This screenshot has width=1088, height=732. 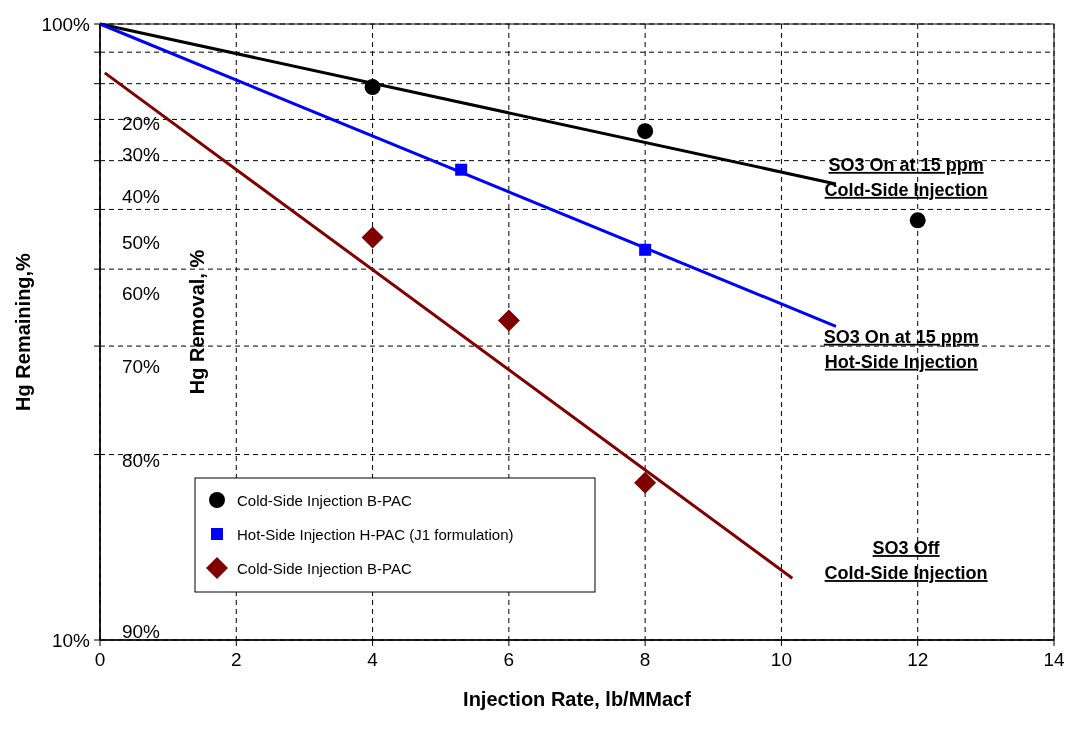 I want to click on annotation: 50%, so click(x=141, y=242).